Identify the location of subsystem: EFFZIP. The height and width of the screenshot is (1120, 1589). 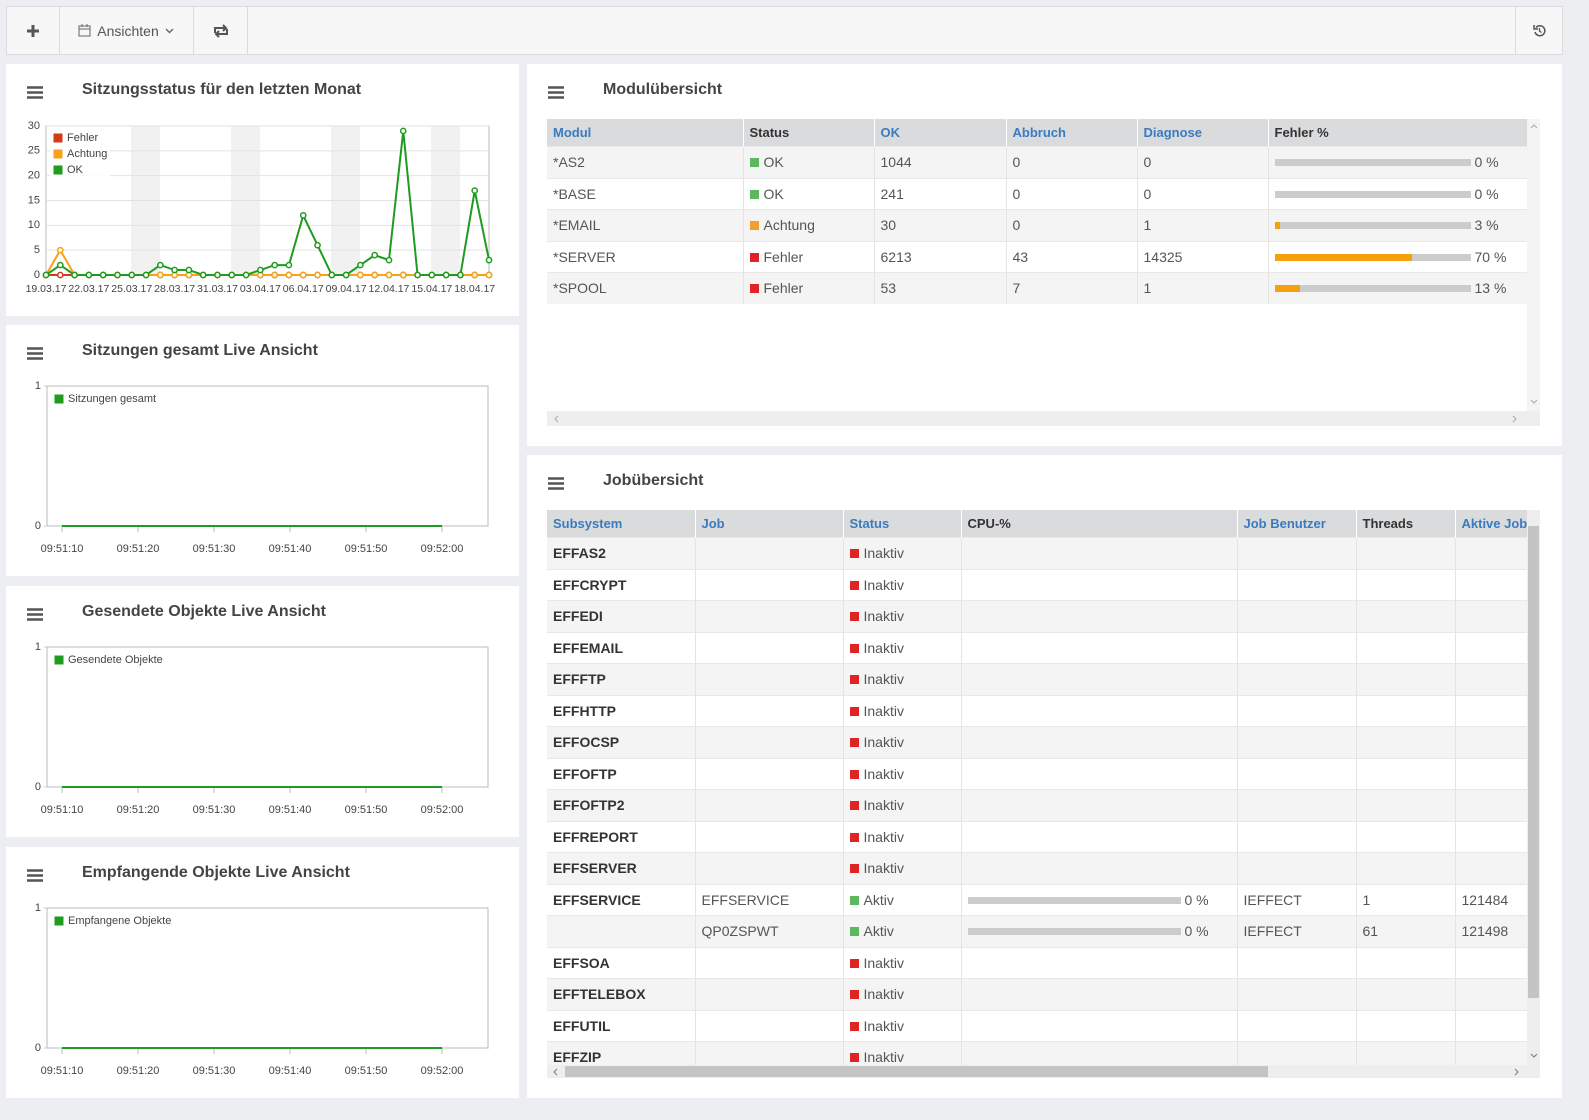
(577, 1057).